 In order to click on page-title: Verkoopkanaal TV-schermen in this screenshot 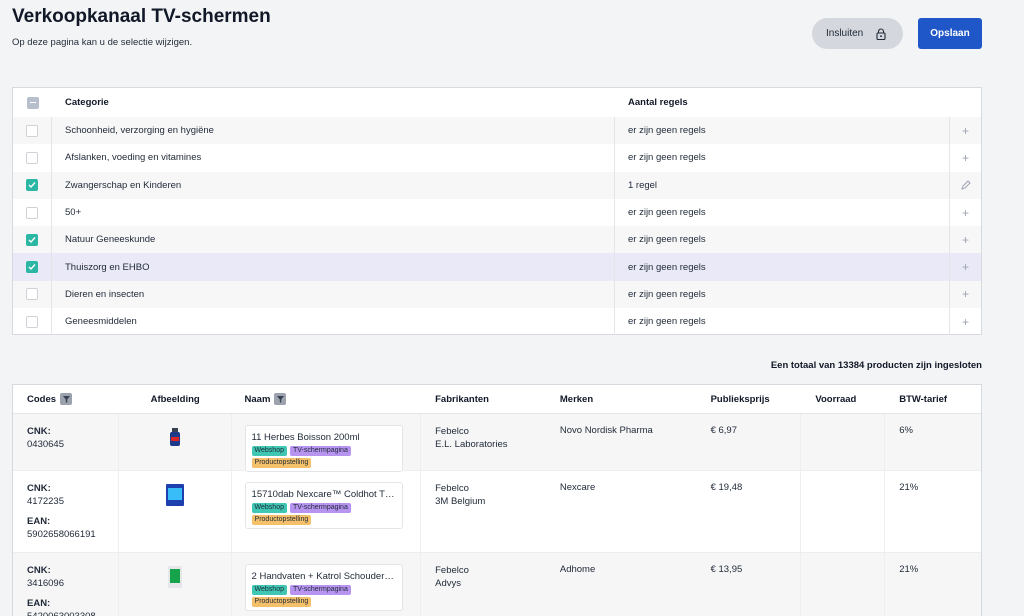, I will do `click(141, 16)`.